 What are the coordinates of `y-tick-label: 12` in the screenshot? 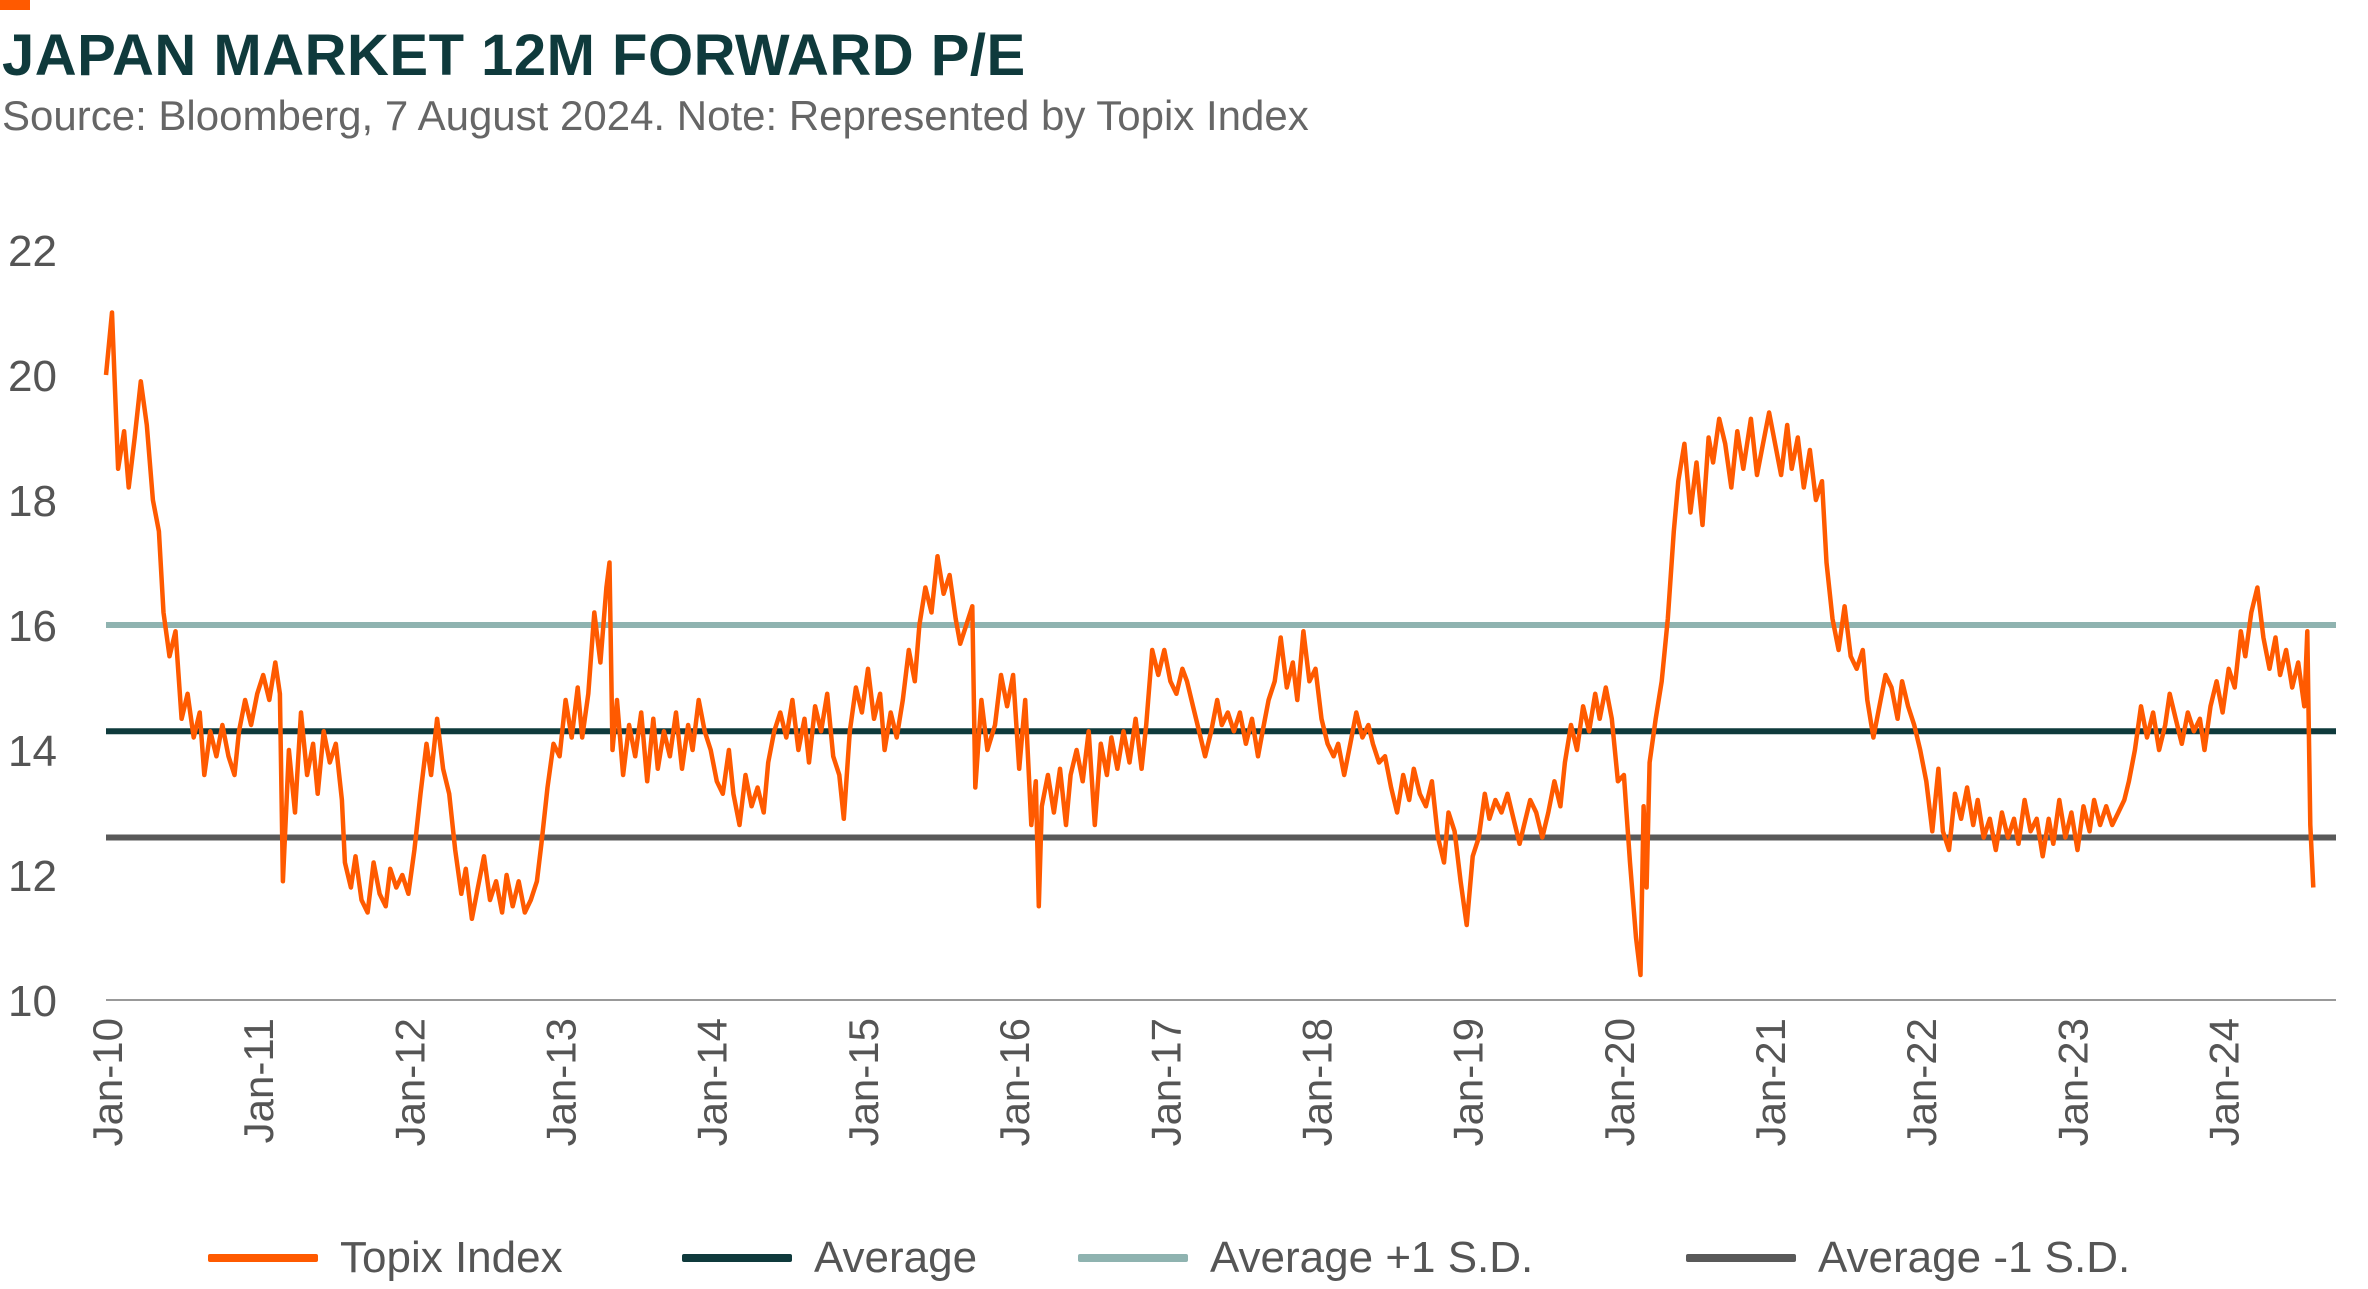 It's located at (32, 876).